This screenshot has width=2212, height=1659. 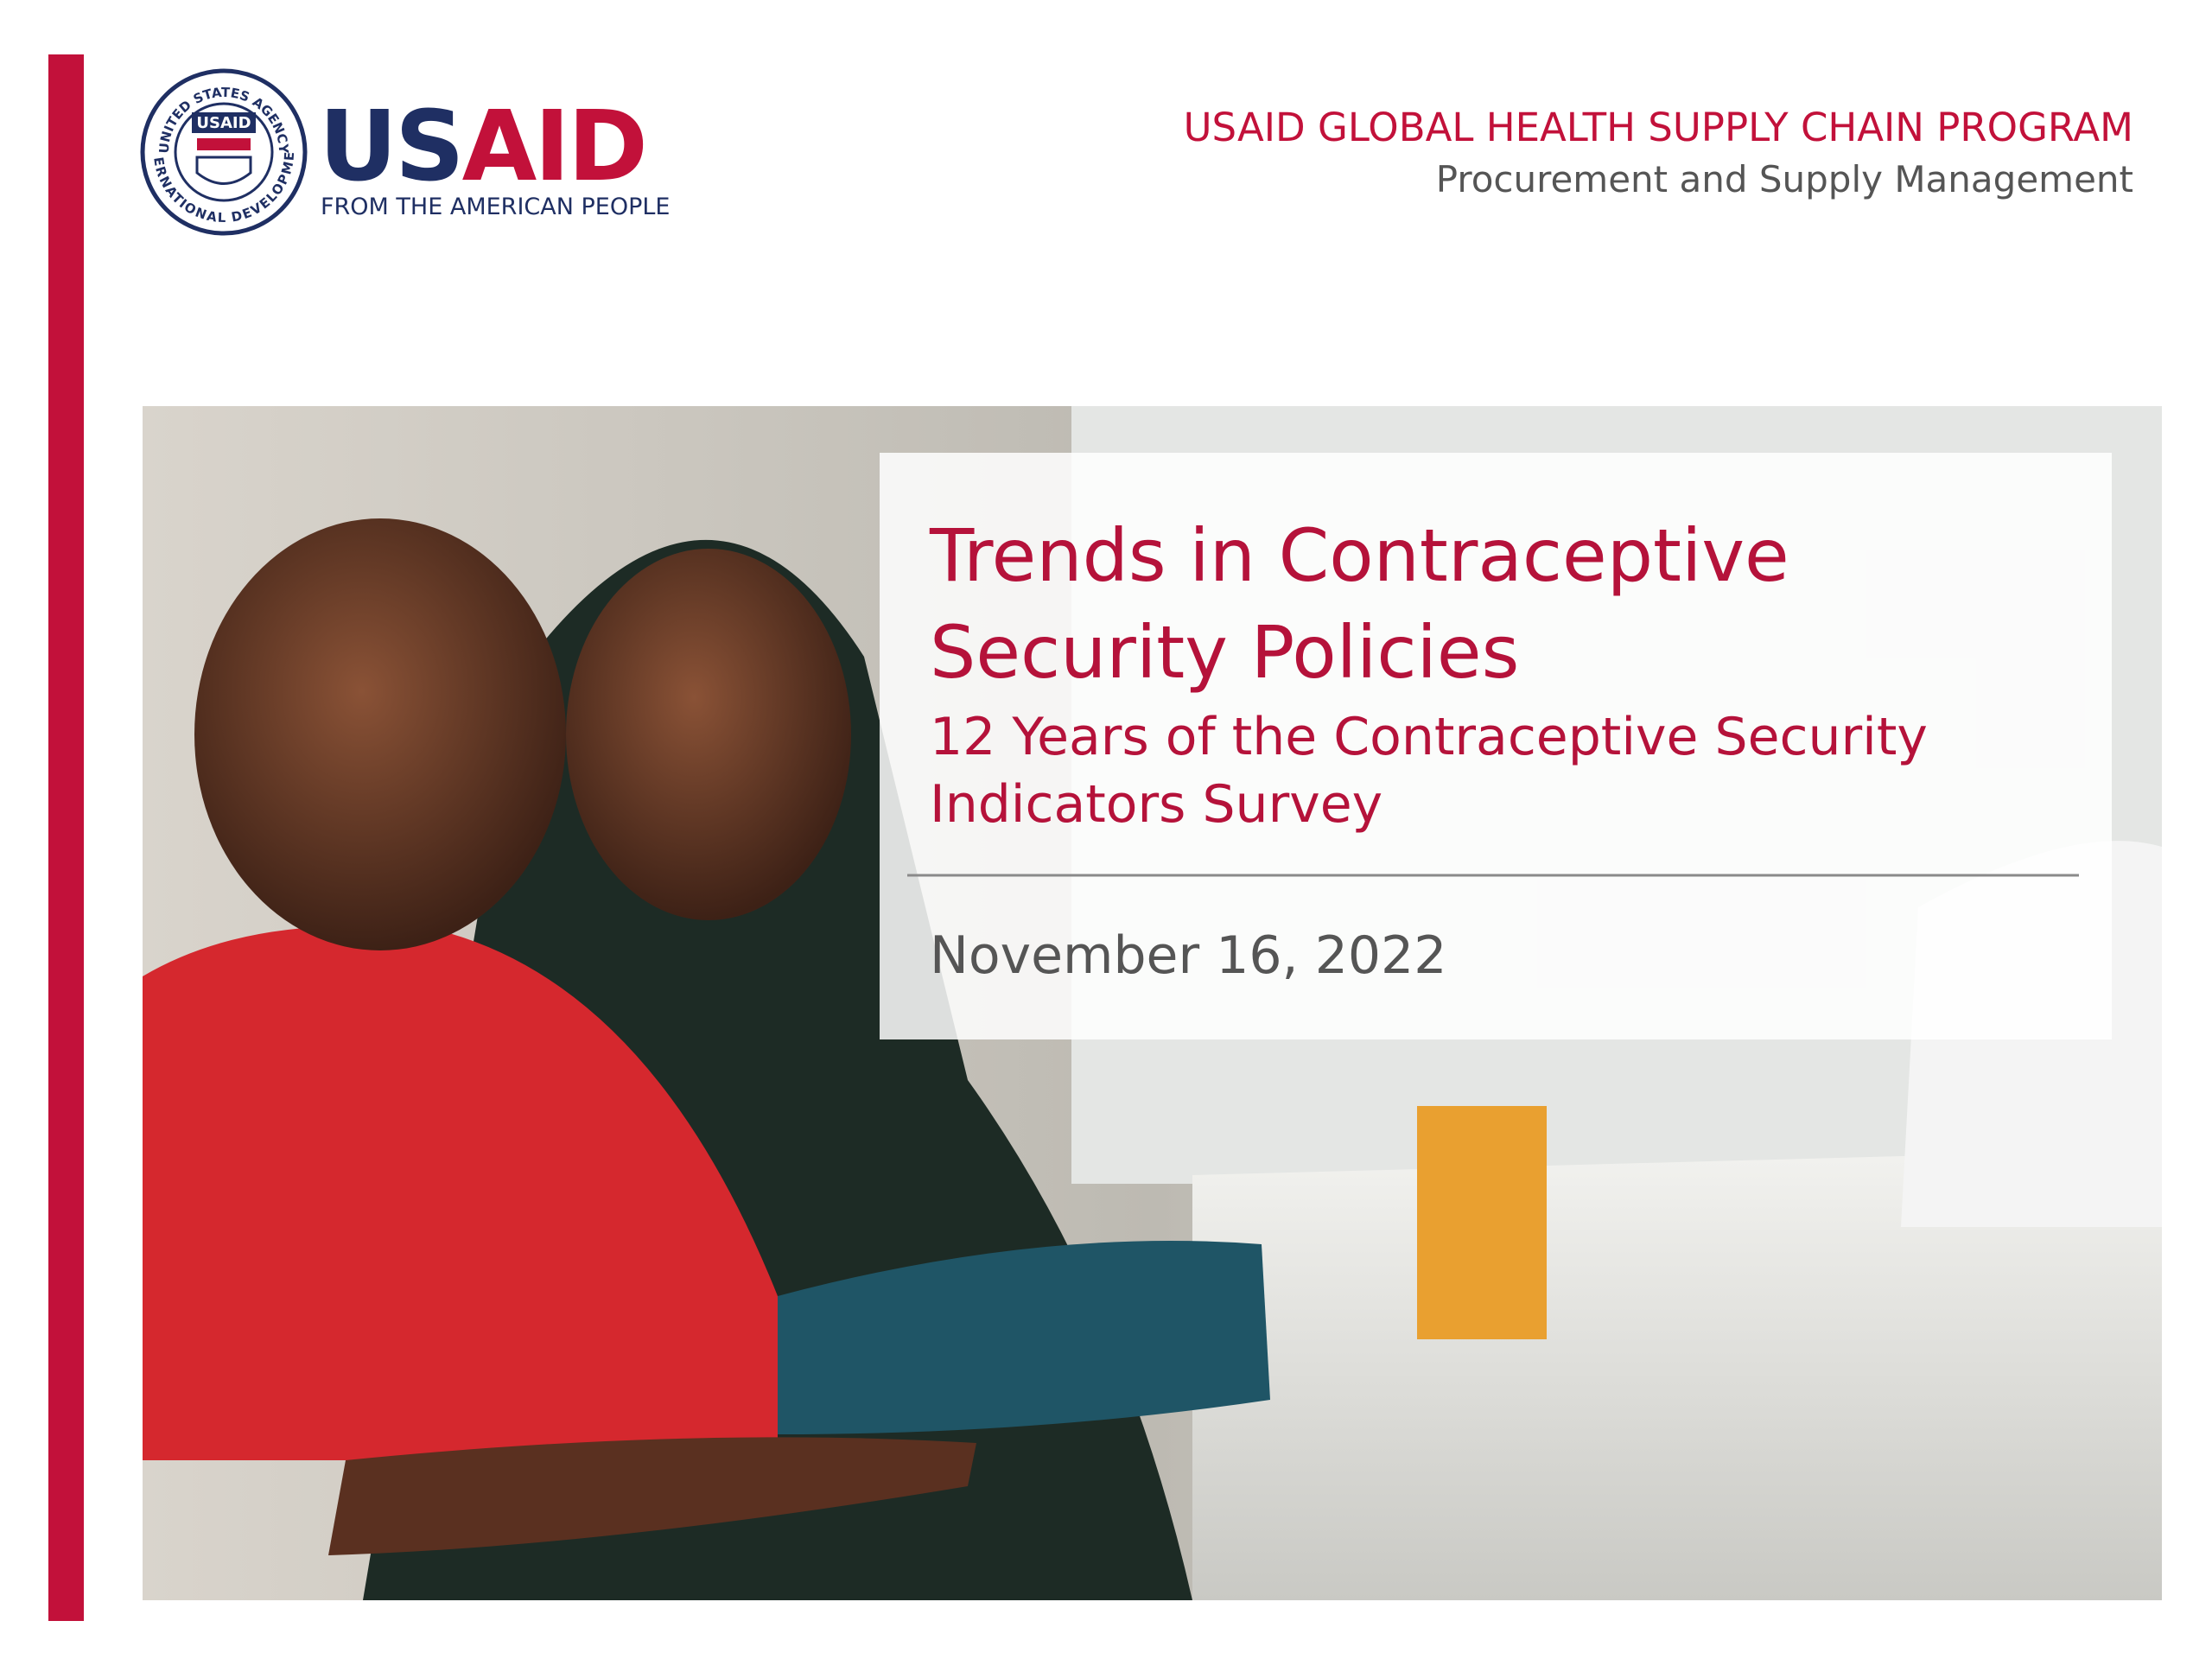 I want to click on date: November 16, 2022, so click(x=1188, y=955).